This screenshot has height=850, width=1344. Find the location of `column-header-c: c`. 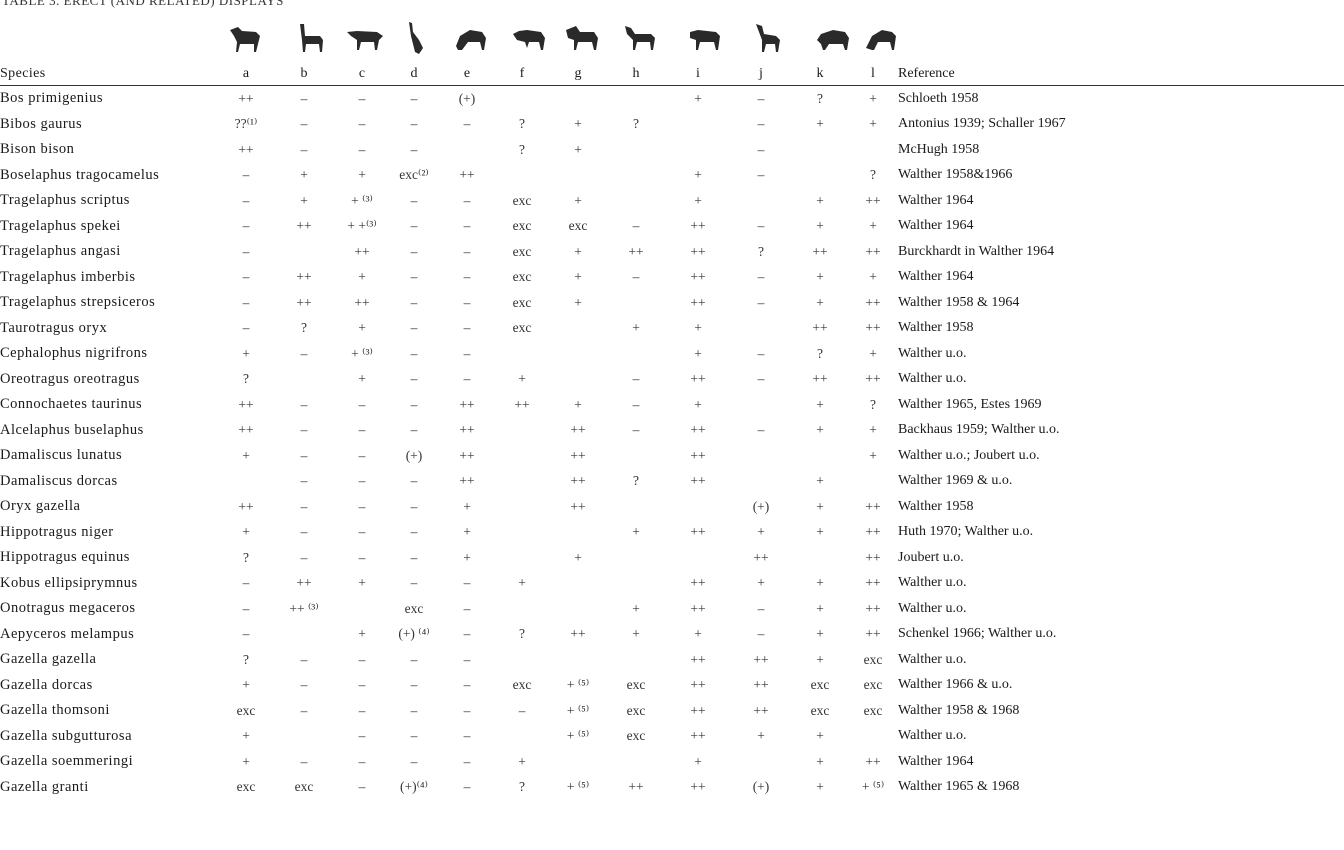

column-header-c: c is located at coordinates (362, 73).